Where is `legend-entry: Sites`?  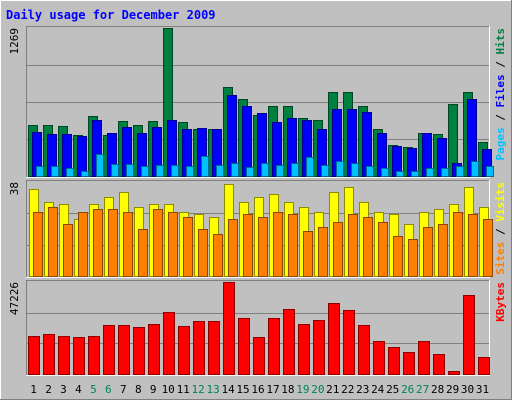
legend-entry: Sites is located at coordinates (500, 258).